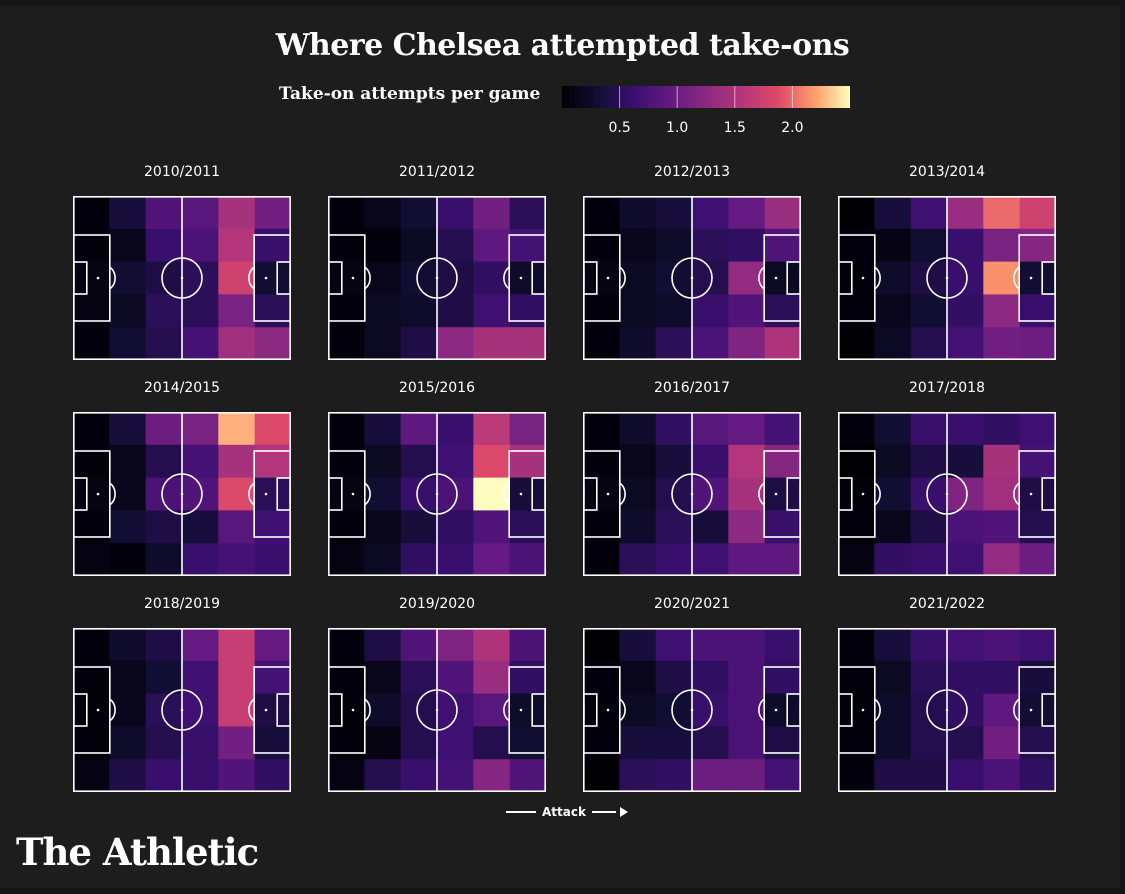 The height and width of the screenshot is (894, 1125). What do you see at coordinates (410, 94) in the screenshot?
I see `colorbar-label: Take-on attempts per game` at bounding box center [410, 94].